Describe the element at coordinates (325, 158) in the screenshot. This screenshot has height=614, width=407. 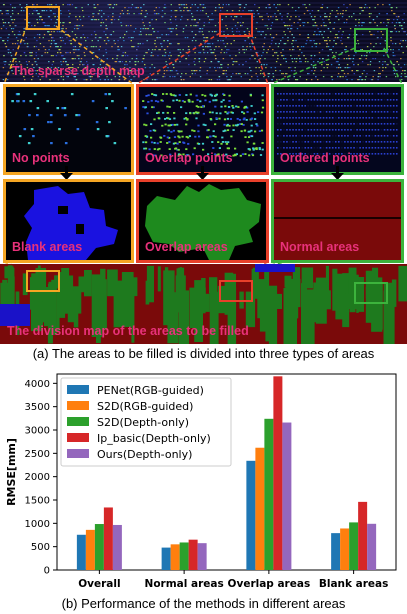
I see `ordered-points-label: Ordered points` at that location.